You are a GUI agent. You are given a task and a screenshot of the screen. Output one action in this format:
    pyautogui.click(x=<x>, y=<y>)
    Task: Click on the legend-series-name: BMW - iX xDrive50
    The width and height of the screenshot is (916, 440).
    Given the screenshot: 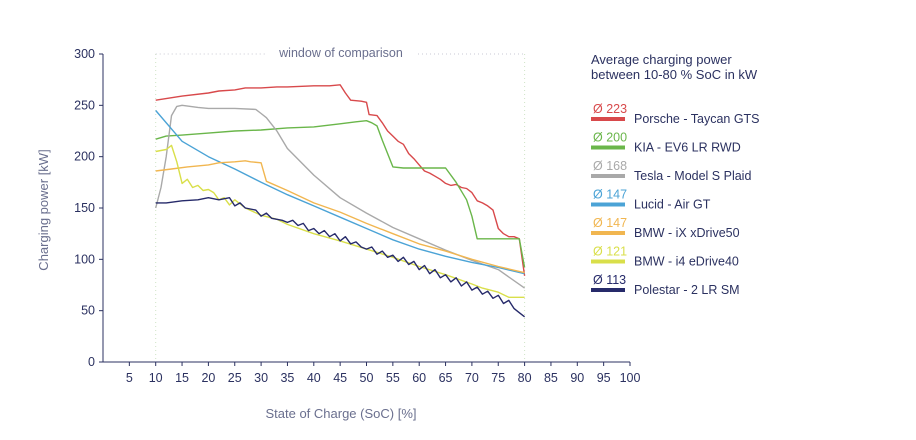 What is the action you would take?
    pyautogui.click(x=687, y=233)
    